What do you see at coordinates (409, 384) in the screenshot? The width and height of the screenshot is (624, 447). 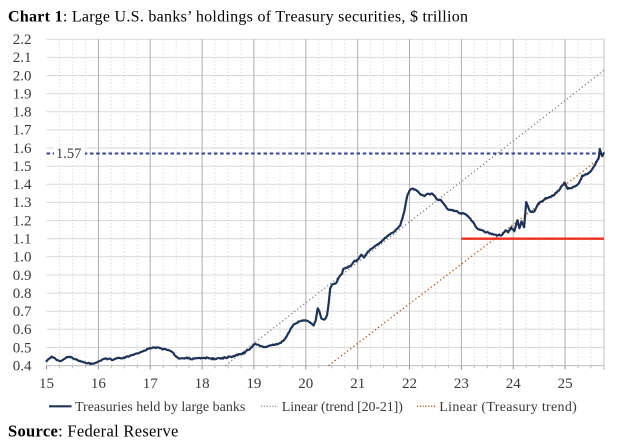 I see `svg-text: 22` at bounding box center [409, 384].